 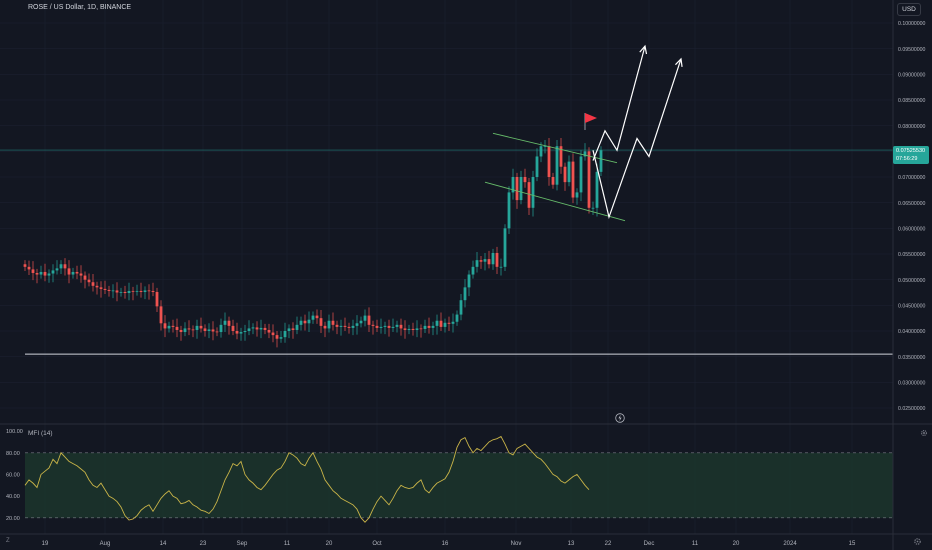 I want to click on projection-arrow, so click(x=619, y=103).